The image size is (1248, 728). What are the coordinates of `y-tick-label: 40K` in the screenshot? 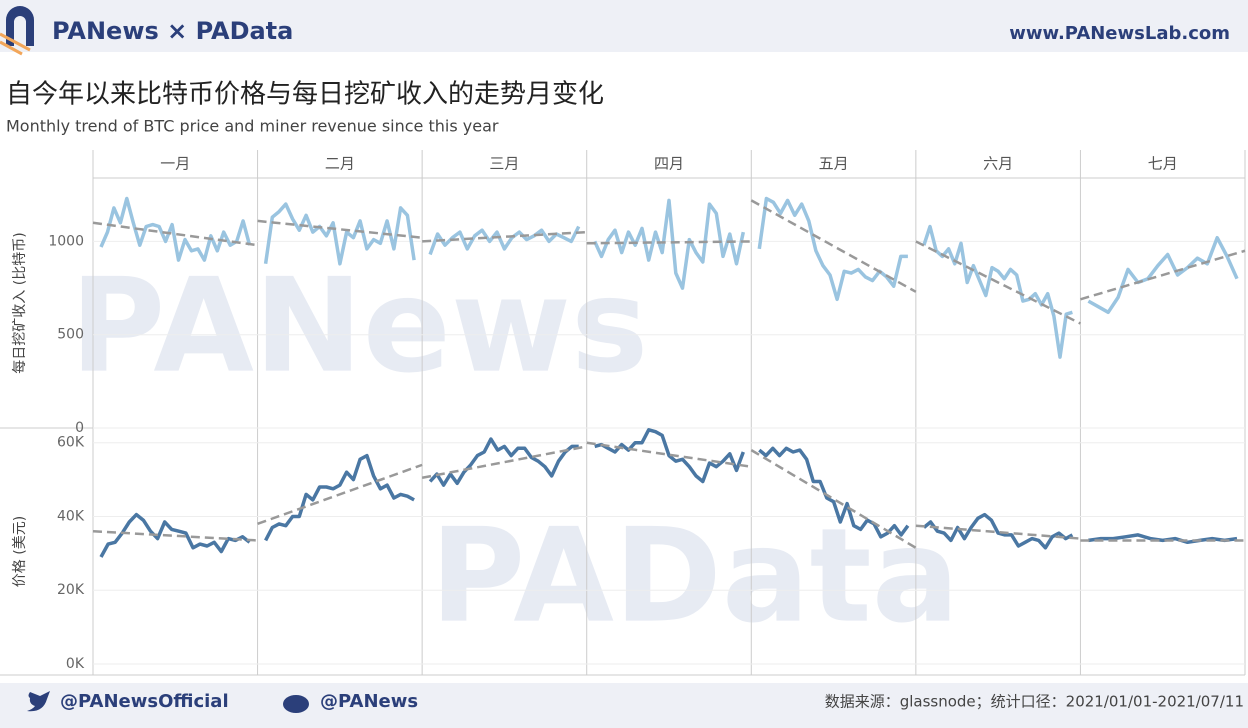 It's located at (71, 516).